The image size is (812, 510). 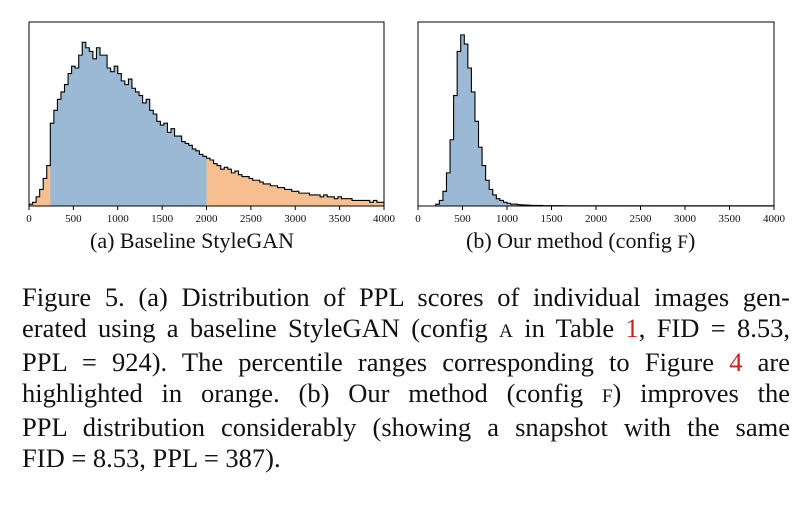 What do you see at coordinates (714, 327) in the screenshot?
I see `caption-text-2c: , FID = 8.53,` at bounding box center [714, 327].